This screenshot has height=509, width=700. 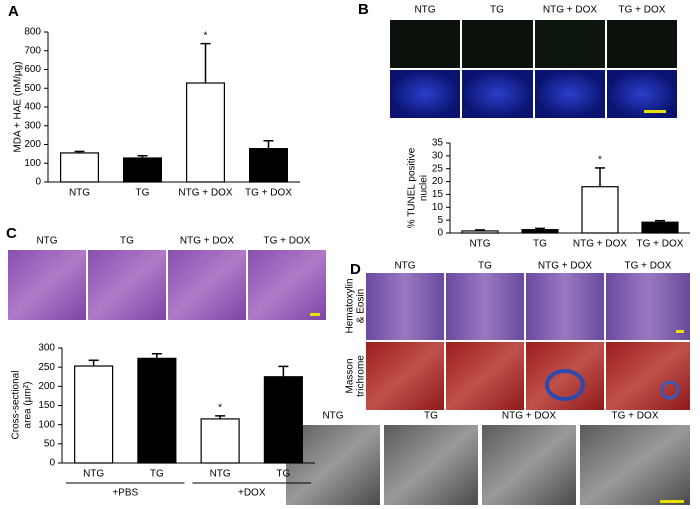 What do you see at coordinates (438, 181) in the screenshot?
I see `y-tick-label: 20` at bounding box center [438, 181].